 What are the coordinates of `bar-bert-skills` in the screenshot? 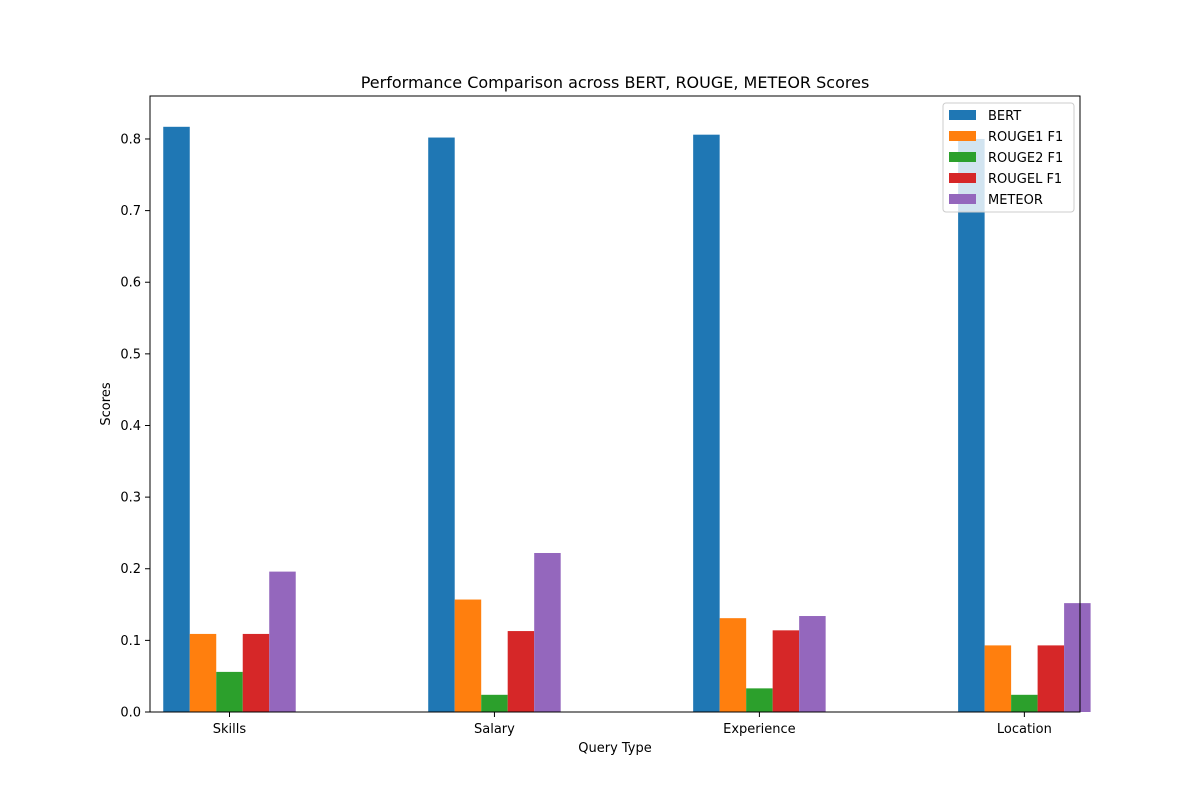 It's located at (176, 419).